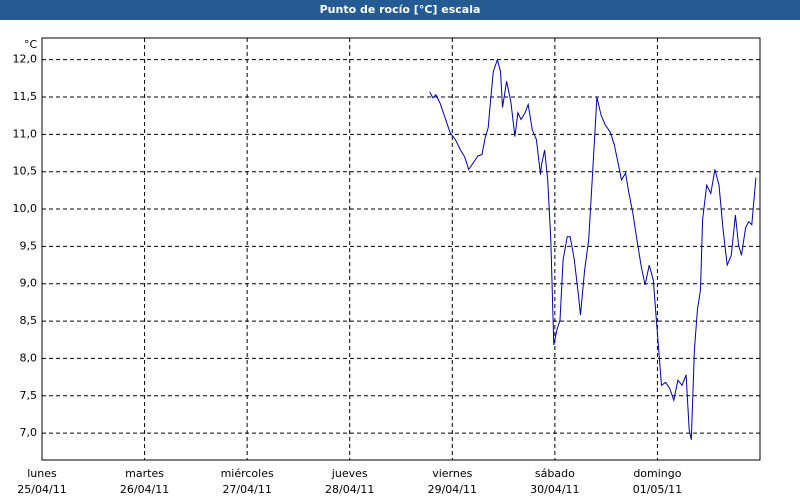 The width and height of the screenshot is (800, 500). What do you see at coordinates (29, 432) in the screenshot?
I see `y-tick-label: 7,0` at bounding box center [29, 432].